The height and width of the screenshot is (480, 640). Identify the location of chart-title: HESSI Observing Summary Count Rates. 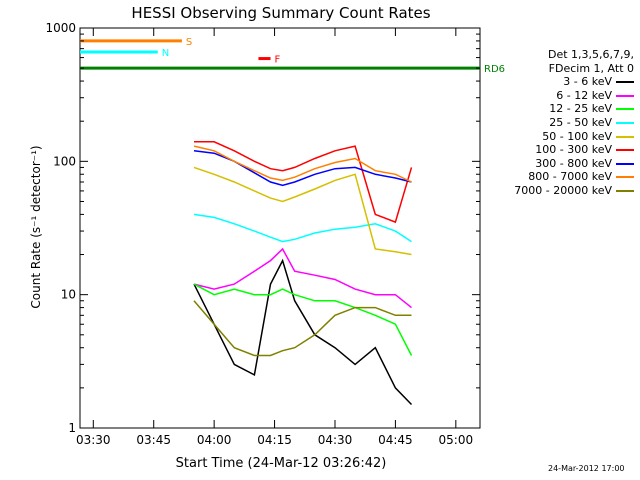
(280, 13).